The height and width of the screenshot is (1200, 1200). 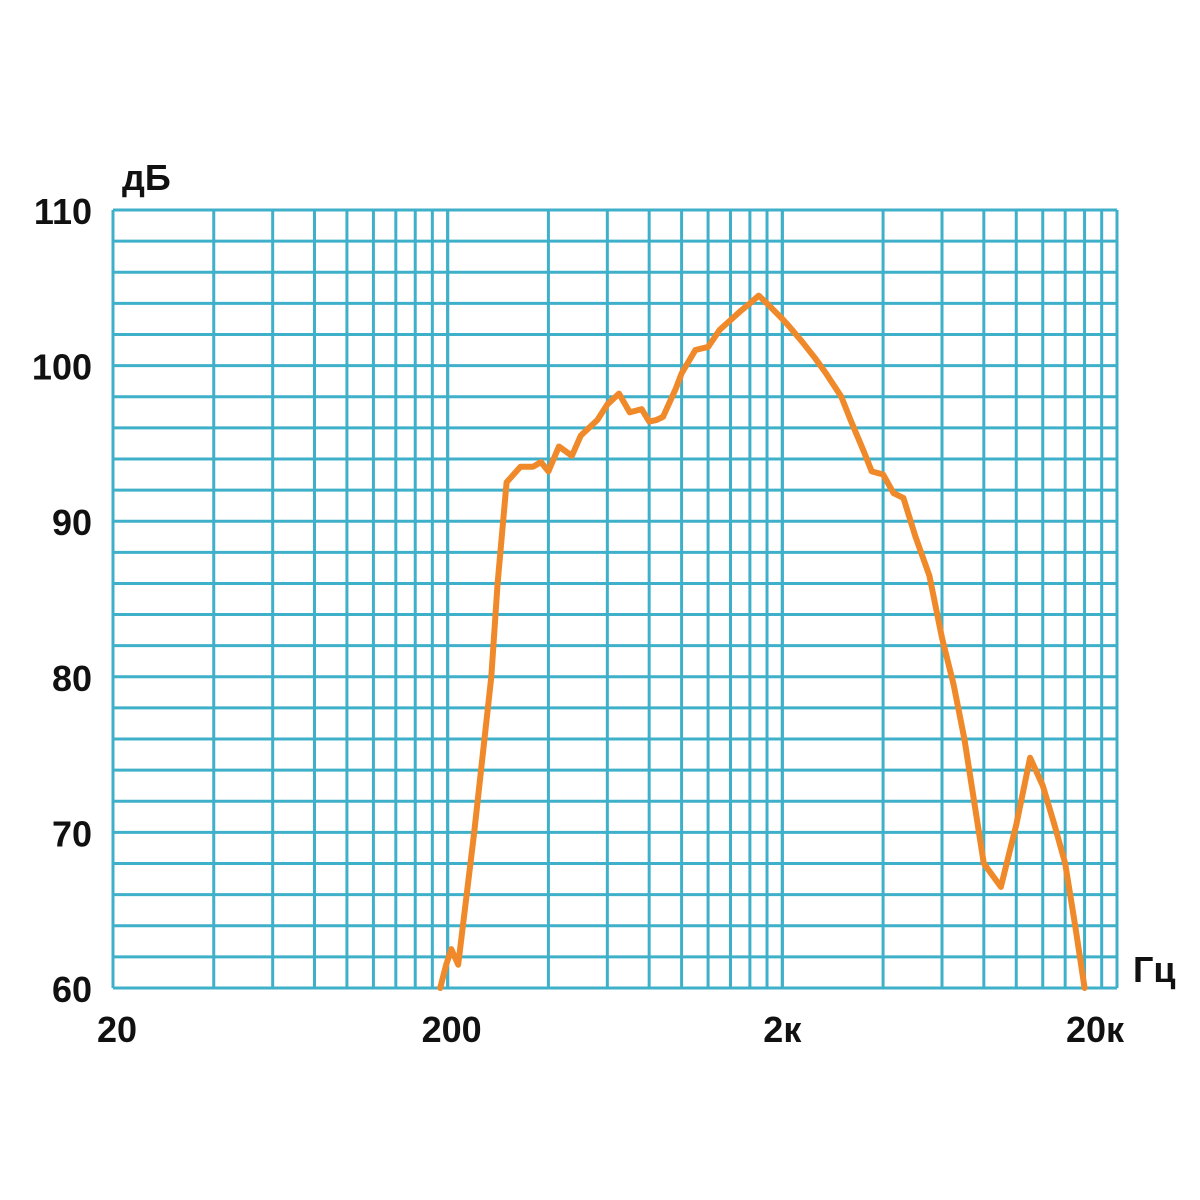 I want to click on x-tick-label: 20к, so click(x=1095, y=1029).